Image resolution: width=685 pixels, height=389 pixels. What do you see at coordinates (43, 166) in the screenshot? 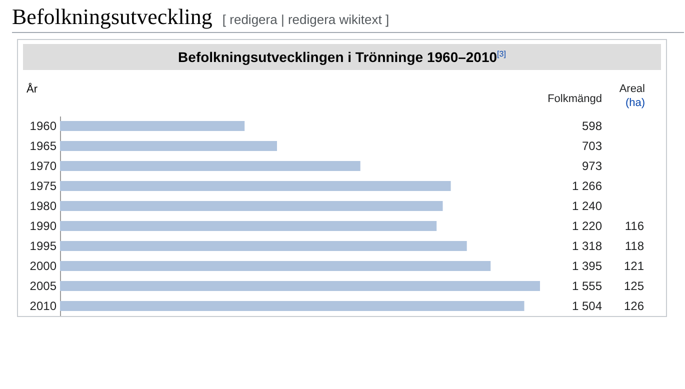
I see `y-tick-label: 1970` at bounding box center [43, 166].